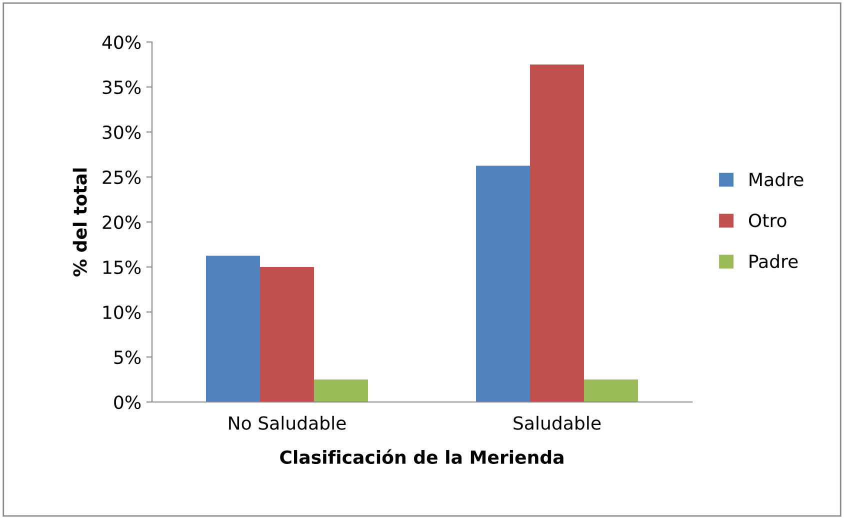  Describe the element at coordinates (79, 222) in the screenshot. I see `y-axis-title: % del total` at that location.